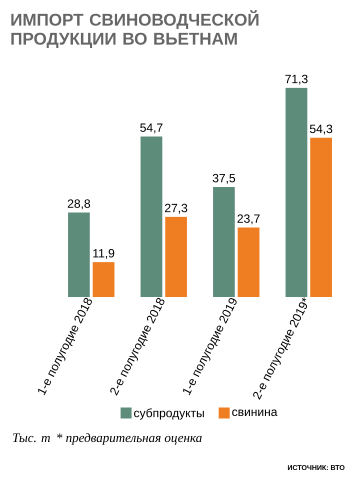 Image resolution: width=357 pixels, height=482 pixels. I want to click on data-label: 11,9, so click(103, 253).